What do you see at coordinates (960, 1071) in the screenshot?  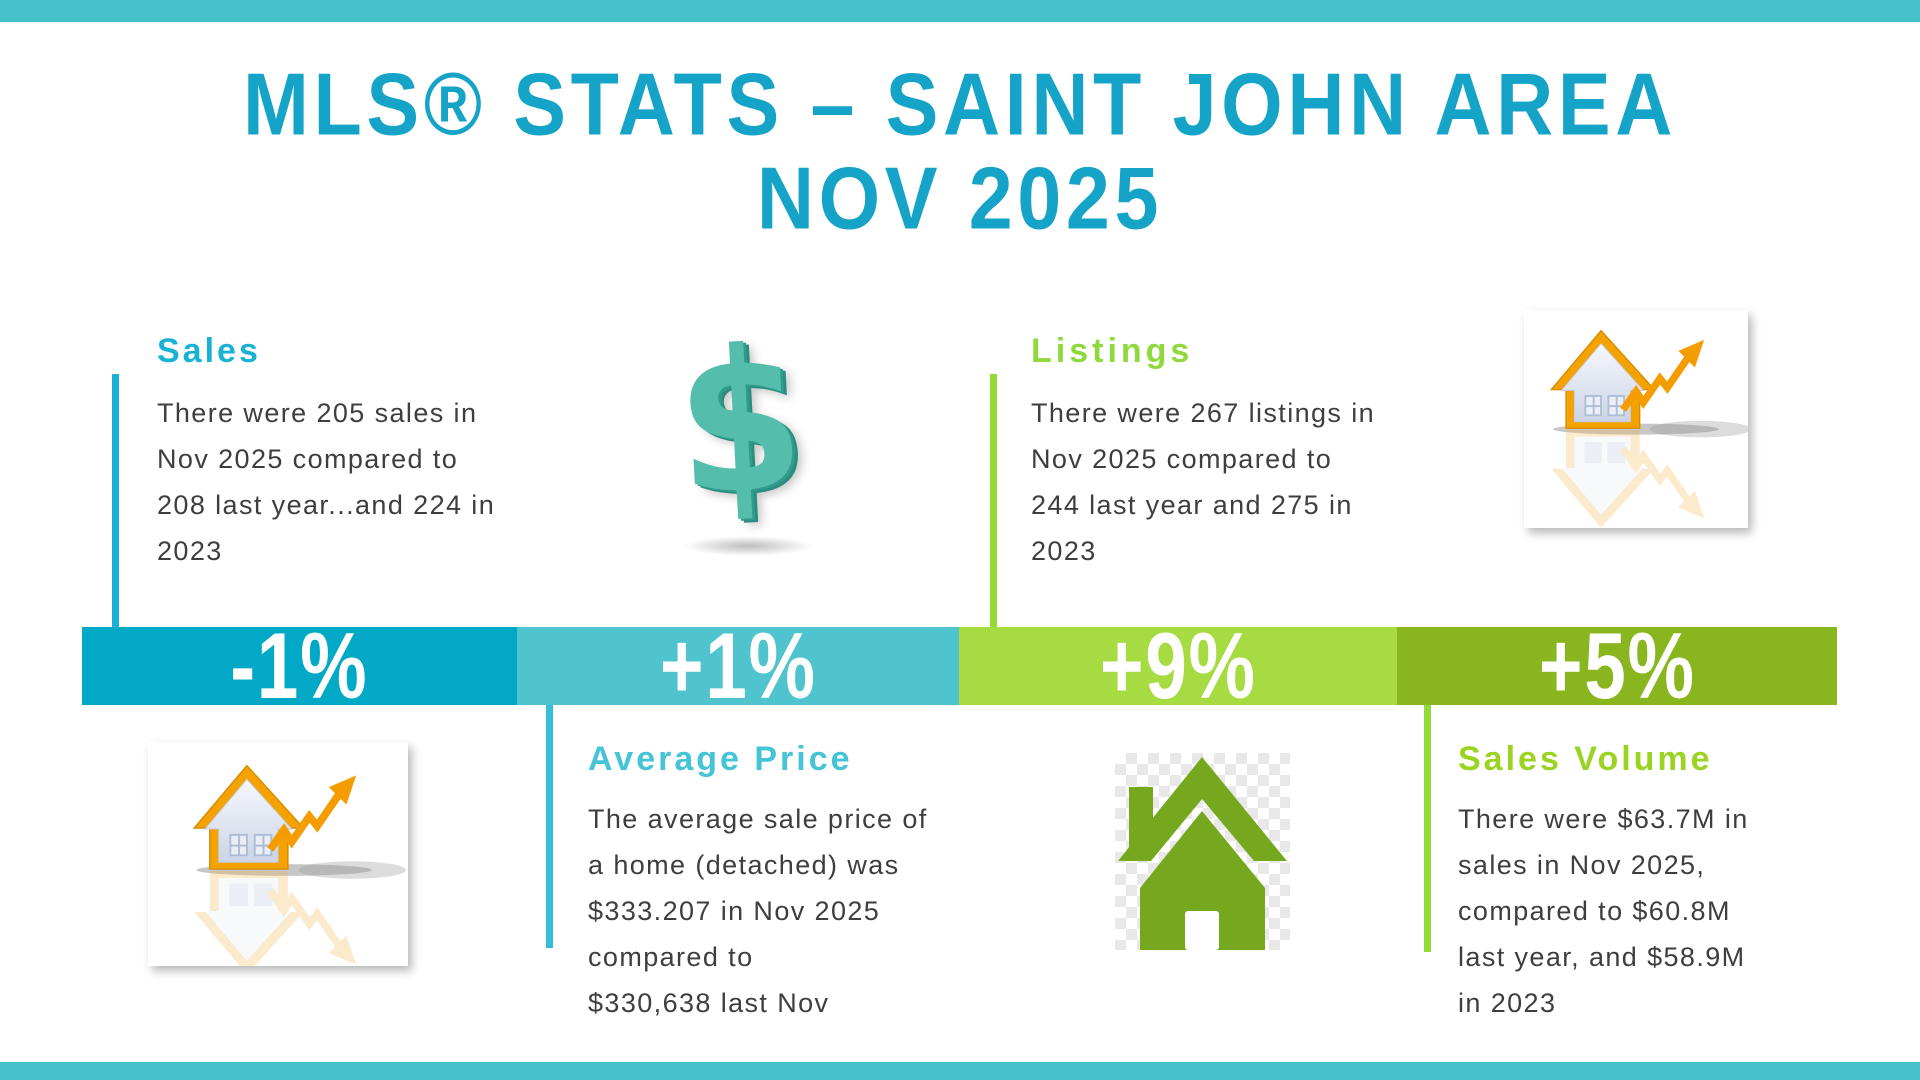 I see `bottom-accent-bar` at bounding box center [960, 1071].